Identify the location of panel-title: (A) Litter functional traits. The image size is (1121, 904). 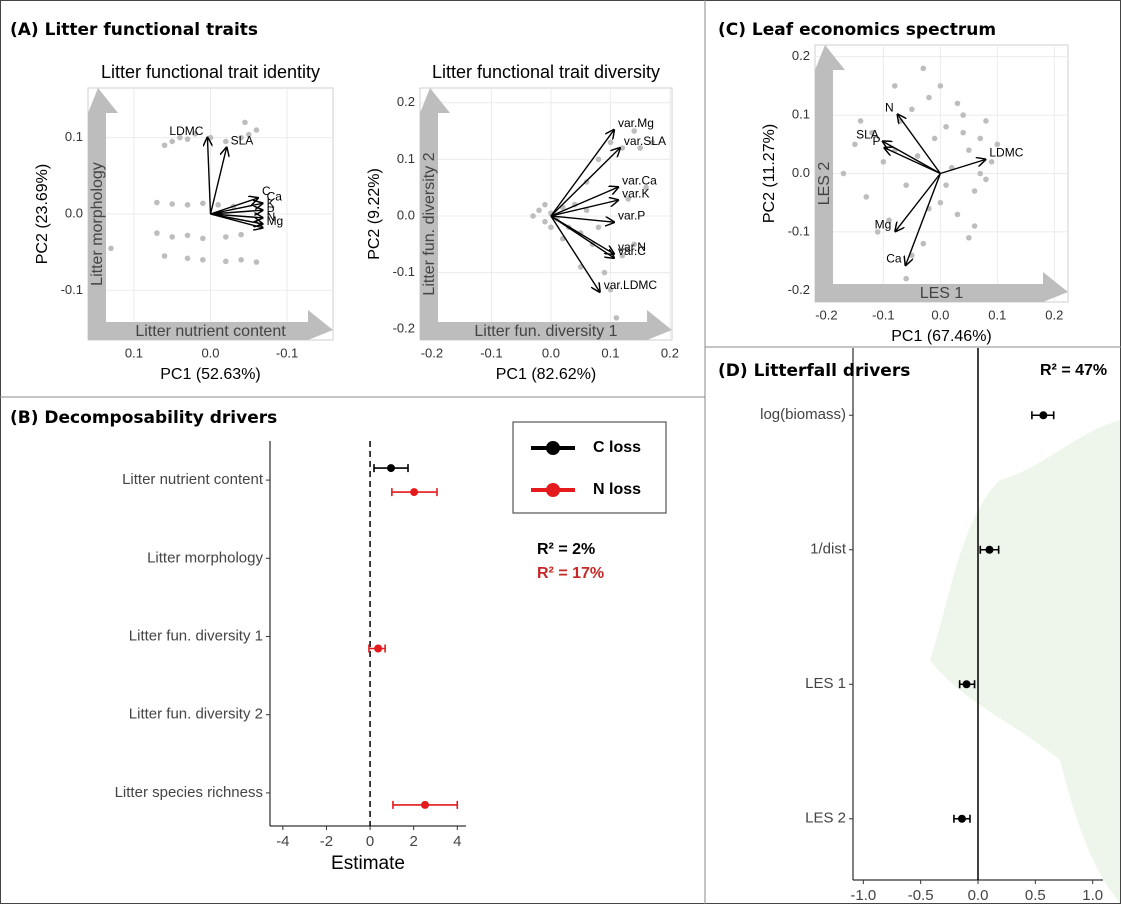
(134, 30).